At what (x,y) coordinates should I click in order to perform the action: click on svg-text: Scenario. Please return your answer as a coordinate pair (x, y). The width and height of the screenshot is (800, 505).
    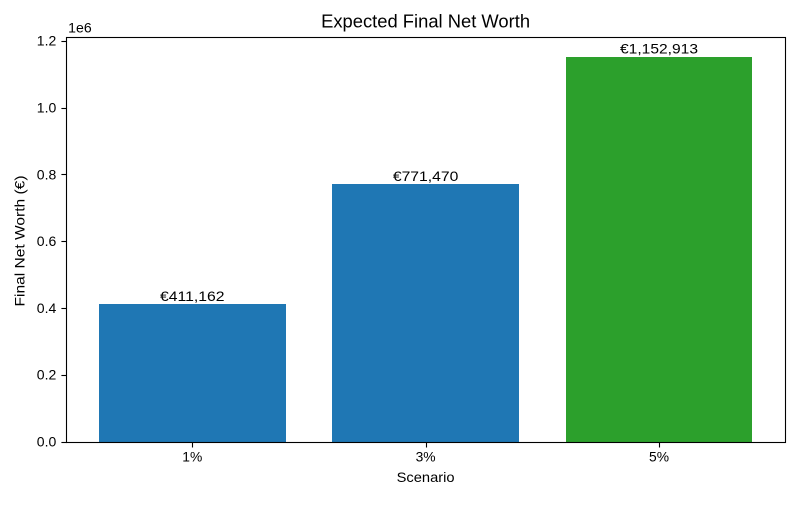
    Looking at the image, I should click on (426, 477).